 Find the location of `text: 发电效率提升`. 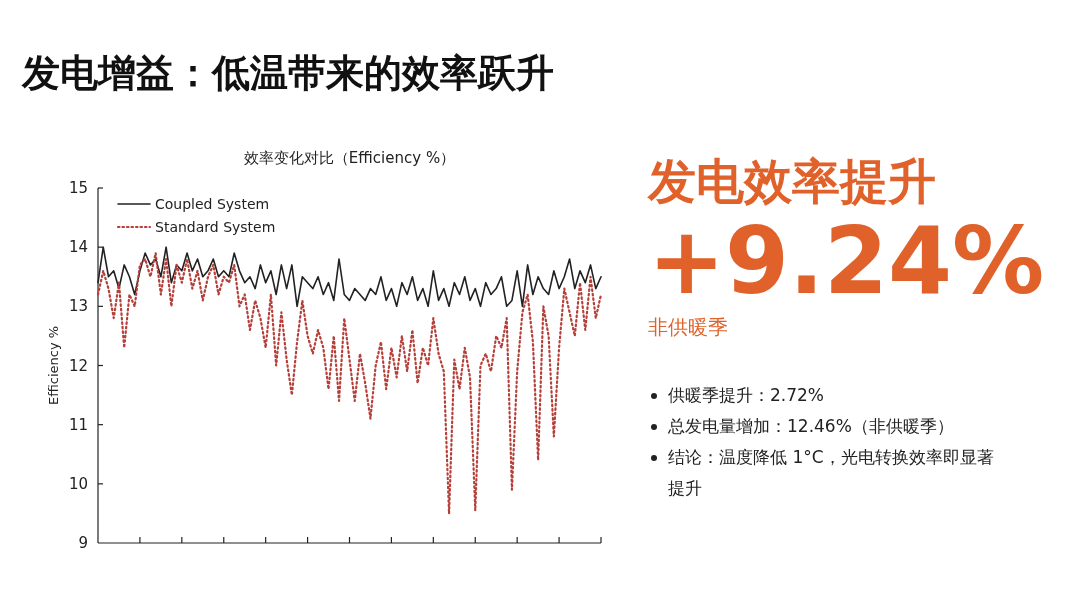

text: 发电效率提升 is located at coordinates (792, 181).